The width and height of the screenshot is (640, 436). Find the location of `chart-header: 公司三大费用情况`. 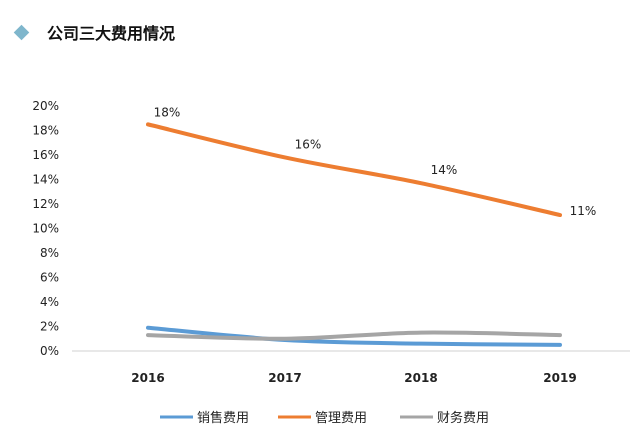

chart-header: 公司三大费用情况 is located at coordinates (94, 32).